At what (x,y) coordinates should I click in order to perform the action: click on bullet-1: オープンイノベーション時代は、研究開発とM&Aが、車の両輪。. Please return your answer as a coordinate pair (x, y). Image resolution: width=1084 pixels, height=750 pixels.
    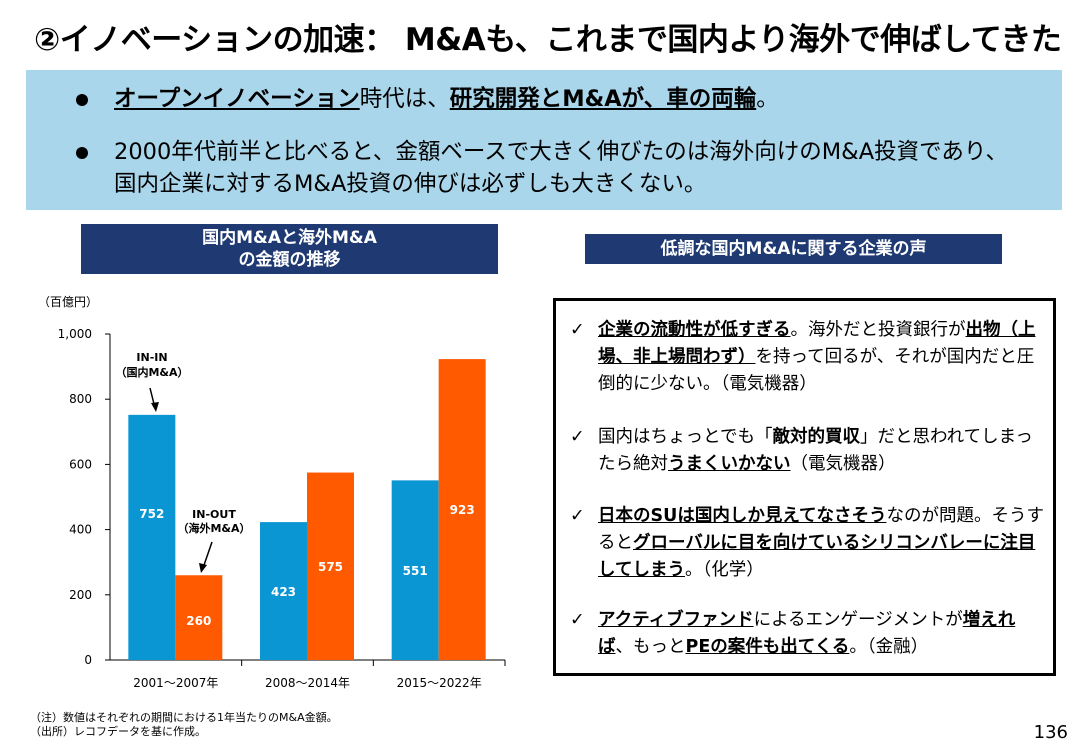
    Looking at the image, I should click on (427, 99).